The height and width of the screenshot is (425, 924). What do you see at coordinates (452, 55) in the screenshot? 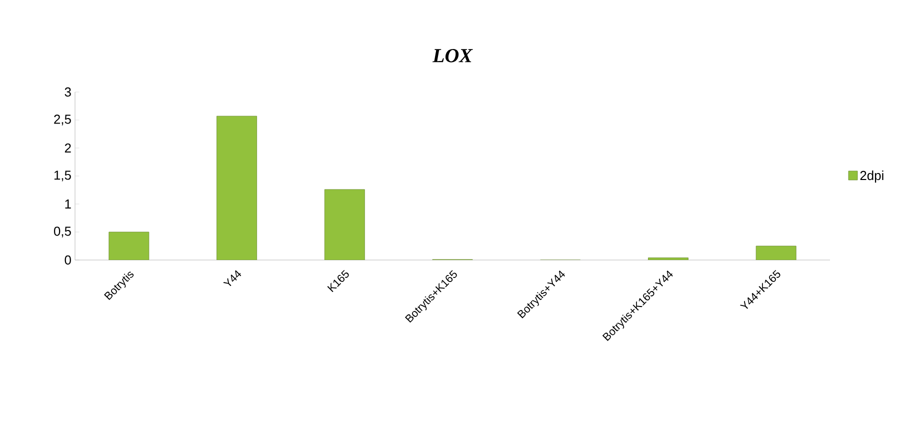
I see `chart-title: LOX` at bounding box center [452, 55].